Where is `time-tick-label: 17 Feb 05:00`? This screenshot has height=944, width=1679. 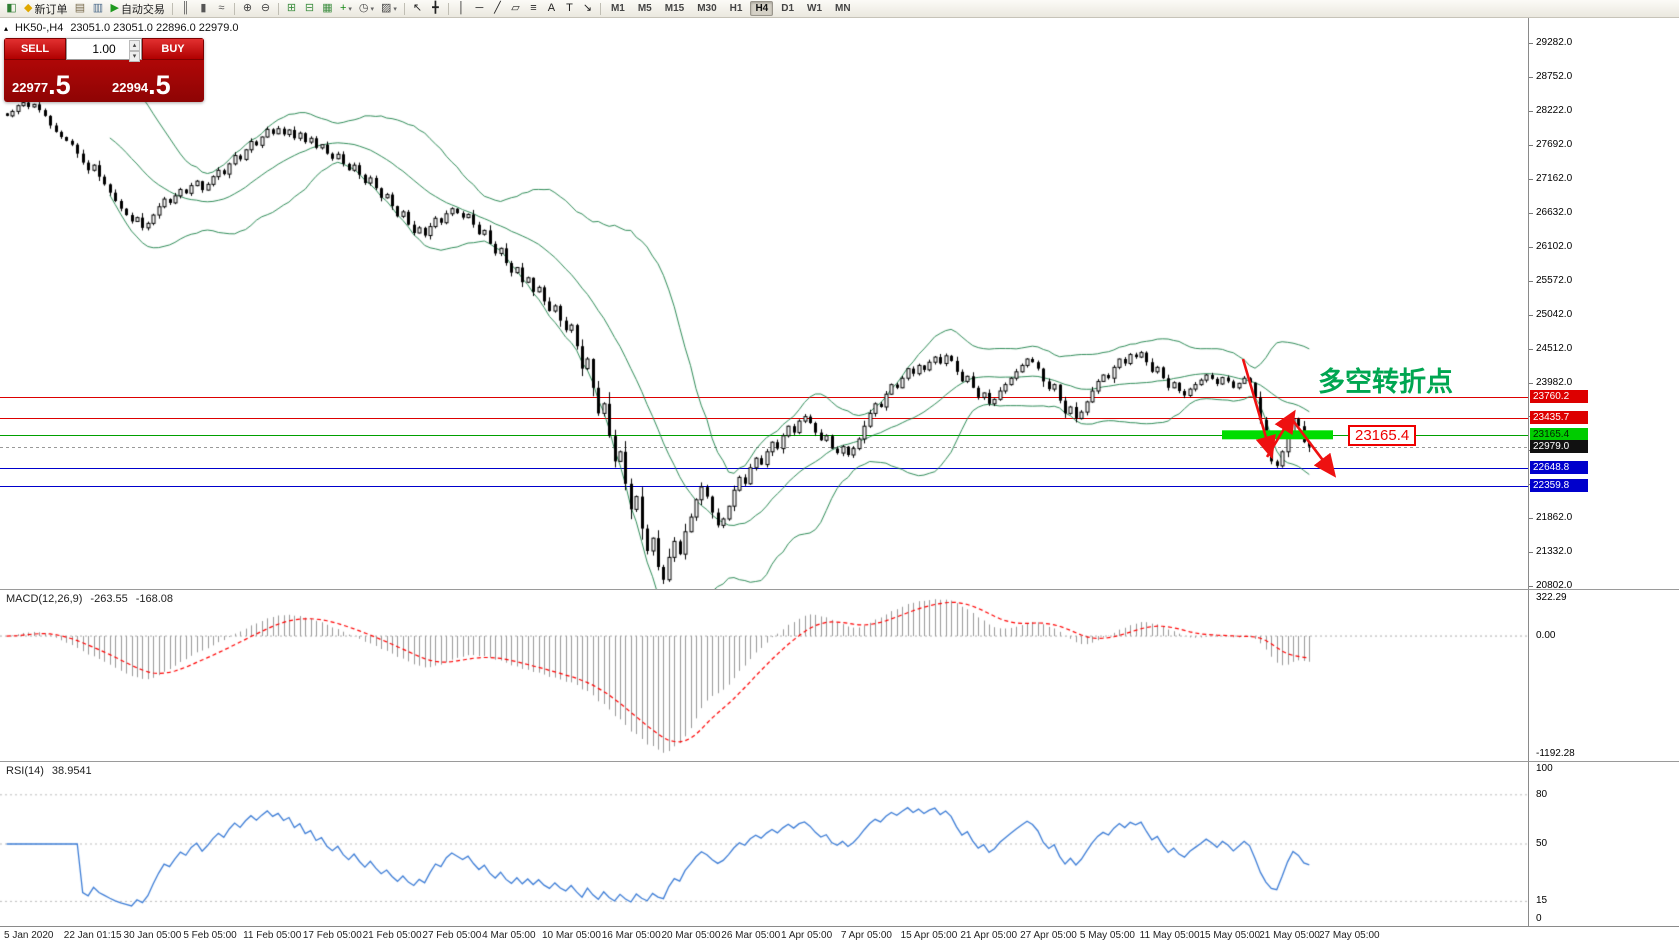 time-tick-label: 17 Feb 05:00 is located at coordinates (332, 935).